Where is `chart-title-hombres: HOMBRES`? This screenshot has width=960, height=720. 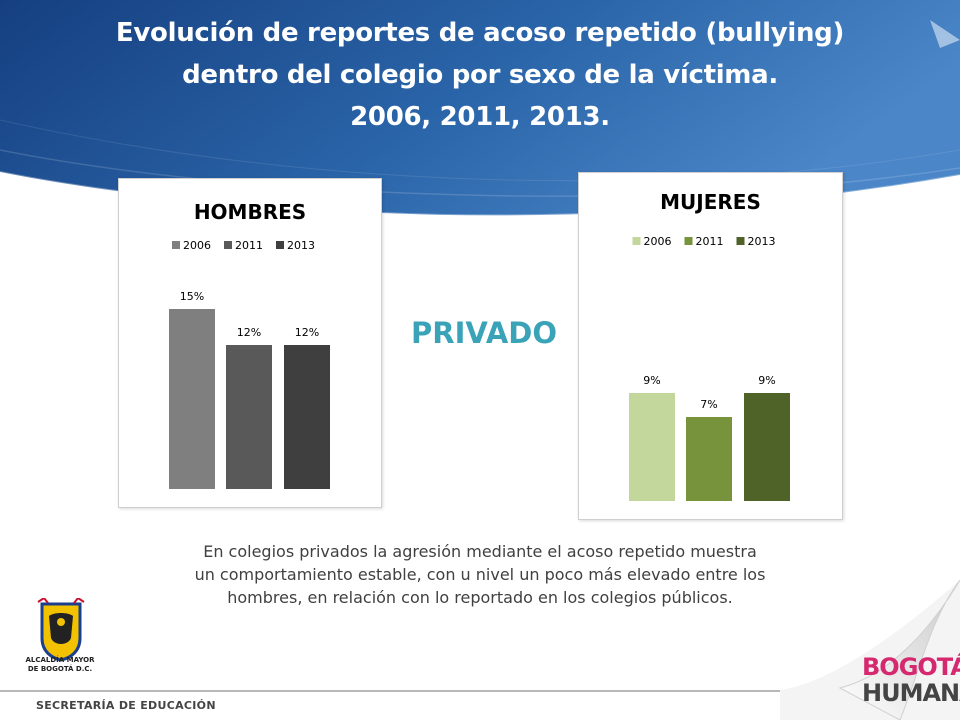 chart-title-hombres: HOMBRES is located at coordinates (250, 212).